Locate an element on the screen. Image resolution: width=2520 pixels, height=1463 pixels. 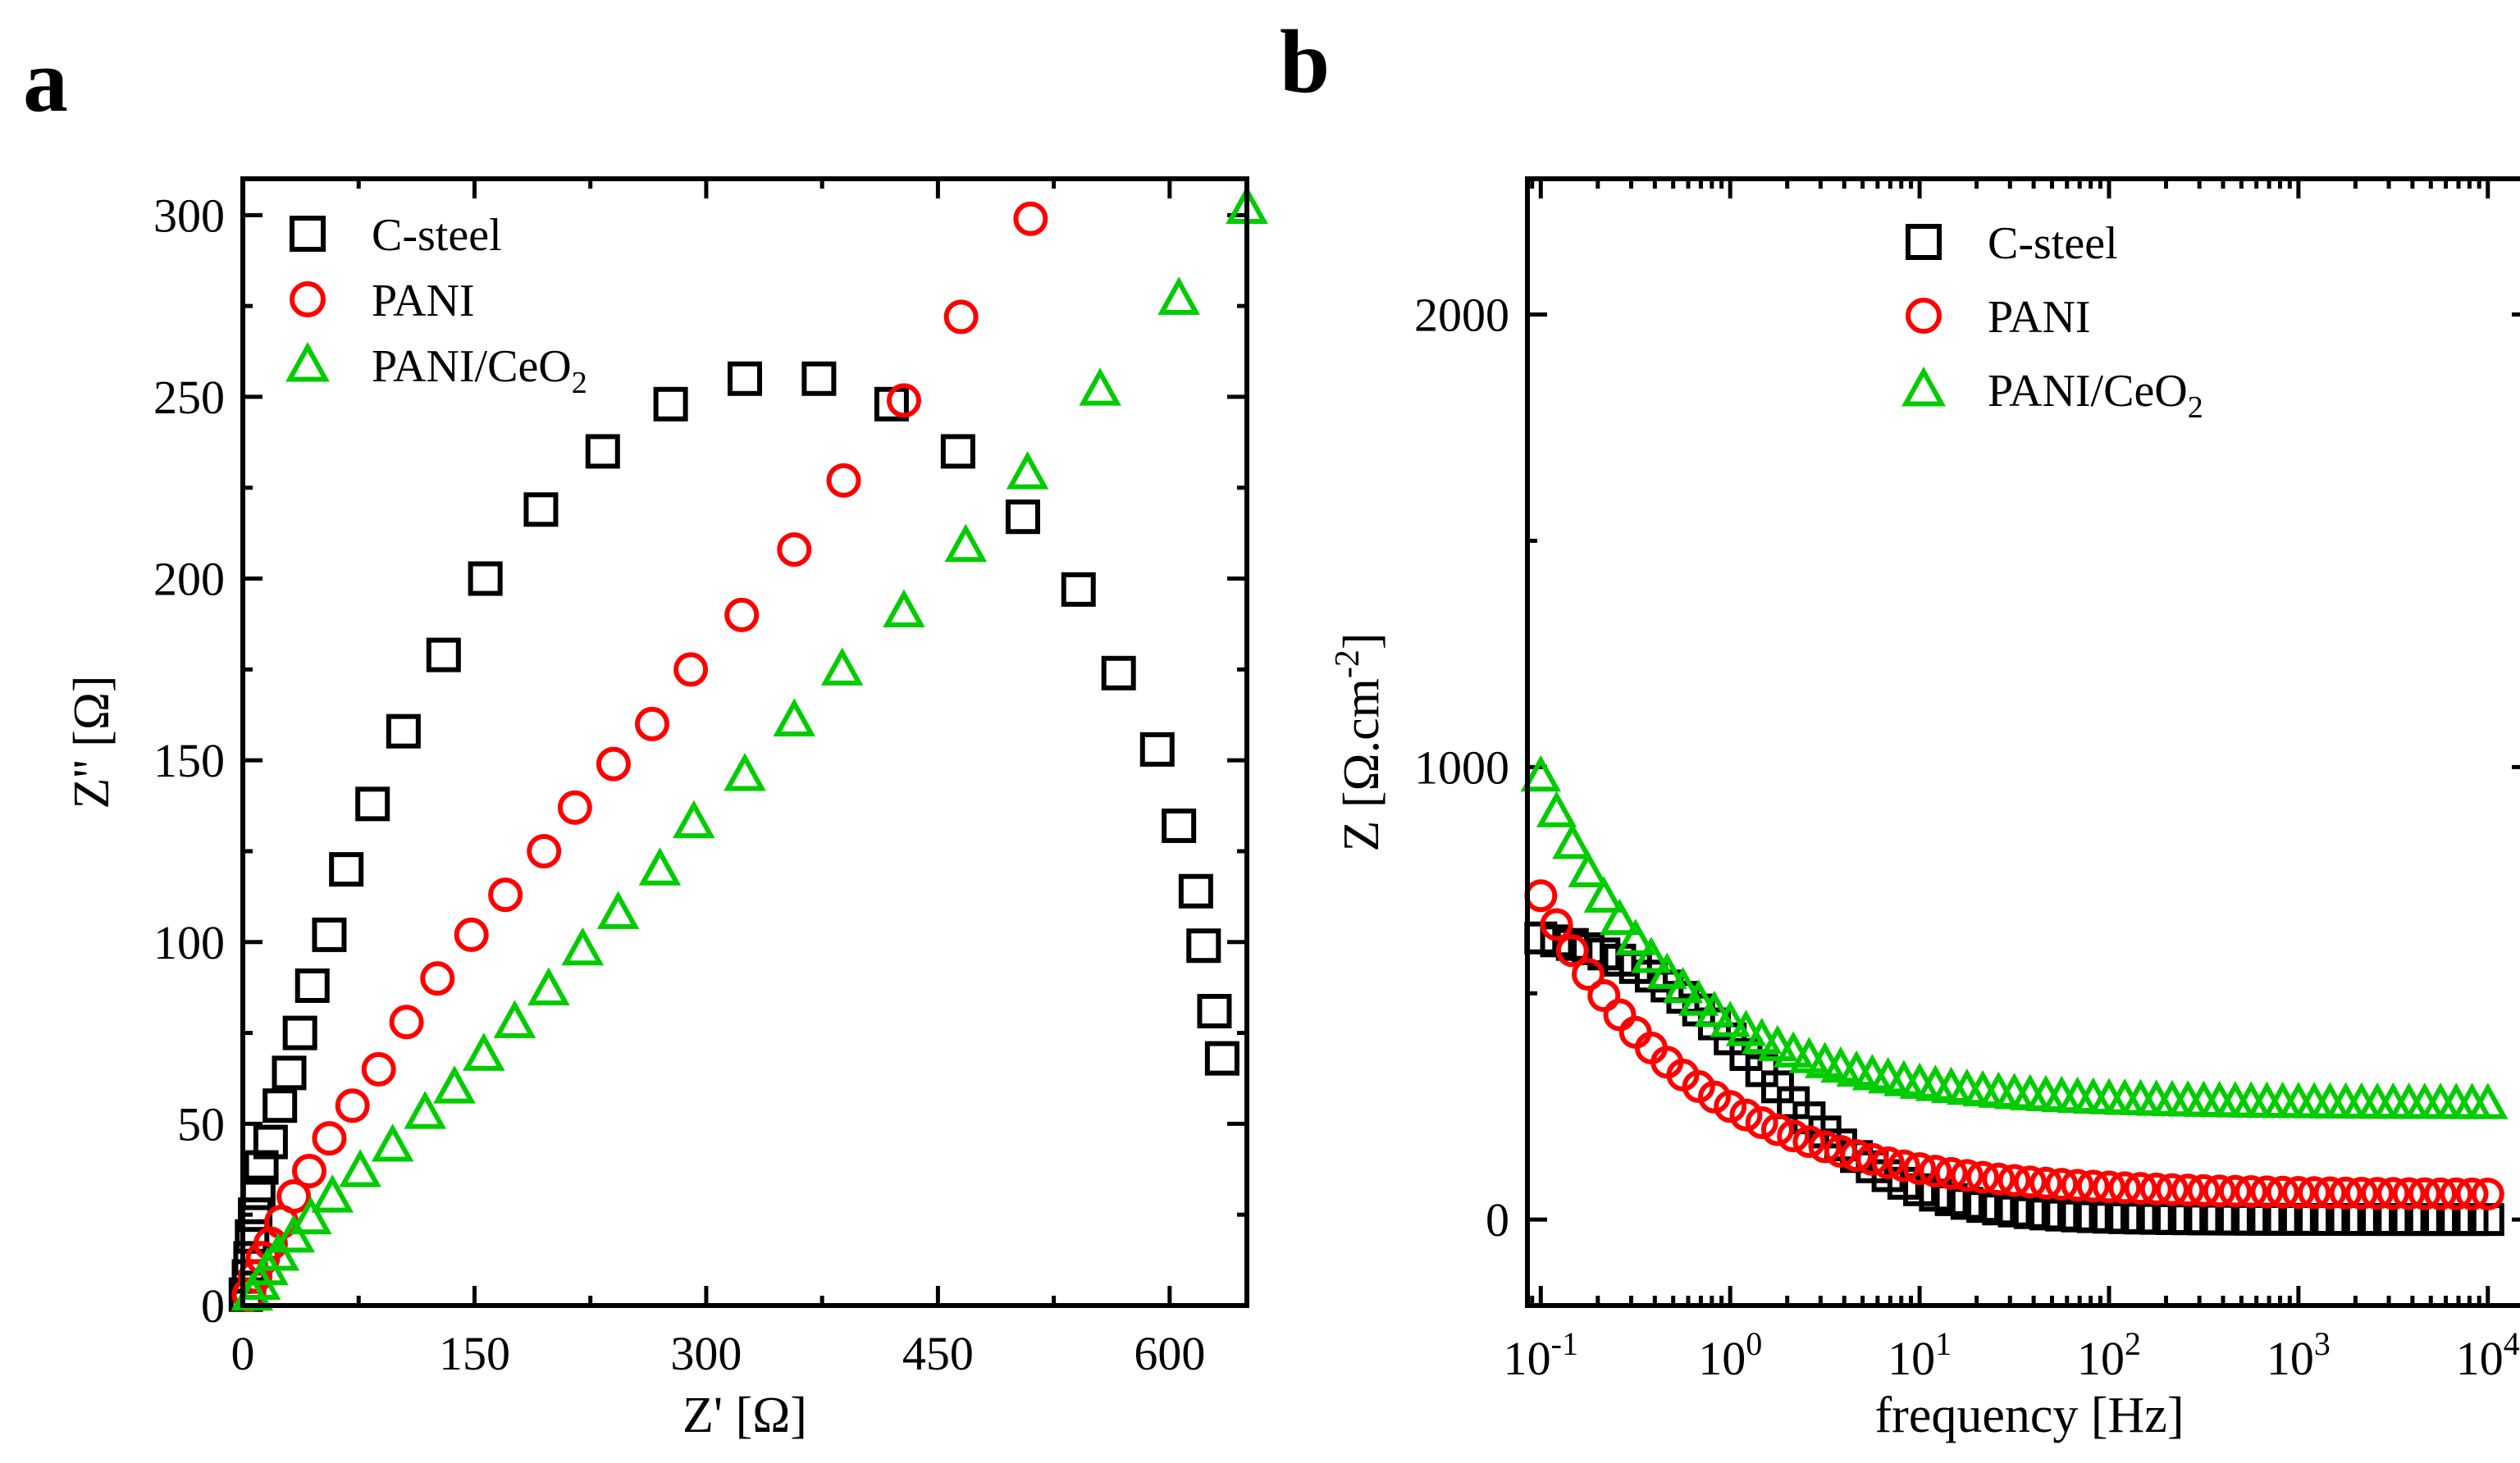
panel-b-x-tick-label: 10¹ is located at coordinates (1920, 1355).